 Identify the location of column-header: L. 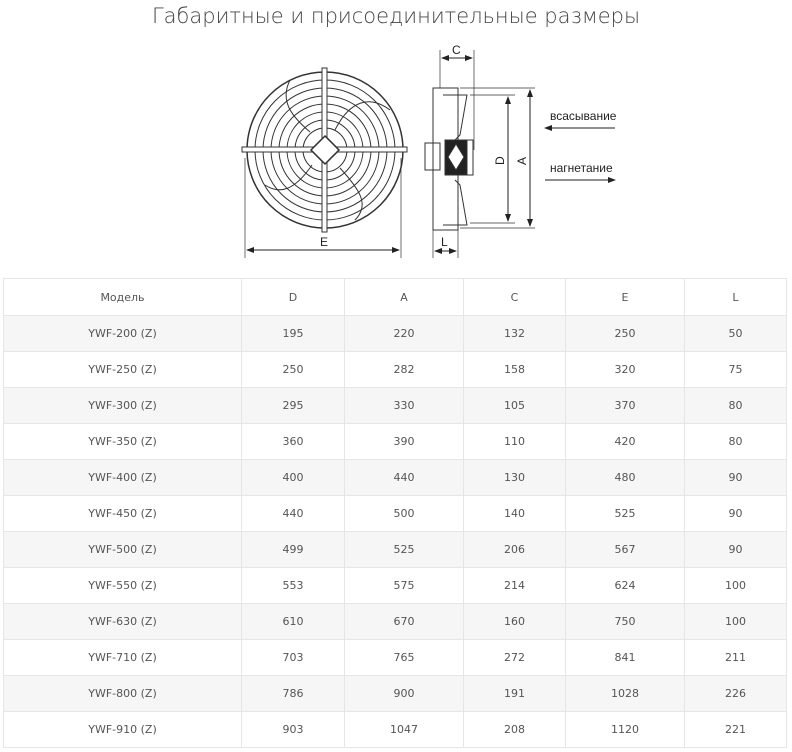
(735, 297).